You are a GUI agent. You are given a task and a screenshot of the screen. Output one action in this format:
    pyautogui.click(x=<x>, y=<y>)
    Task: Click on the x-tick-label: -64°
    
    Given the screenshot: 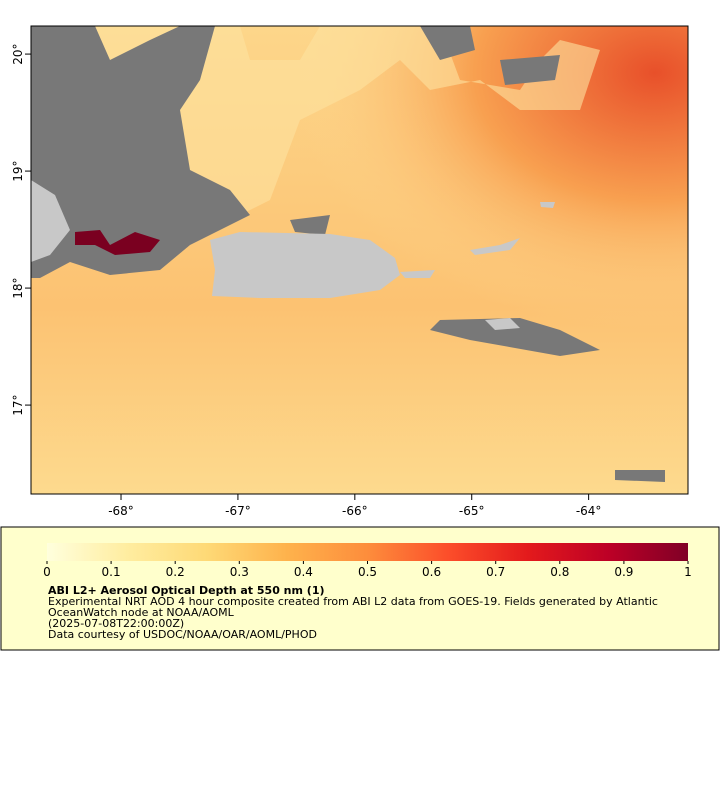 What is the action you would take?
    pyautogui.click(x=589, y=511)
    